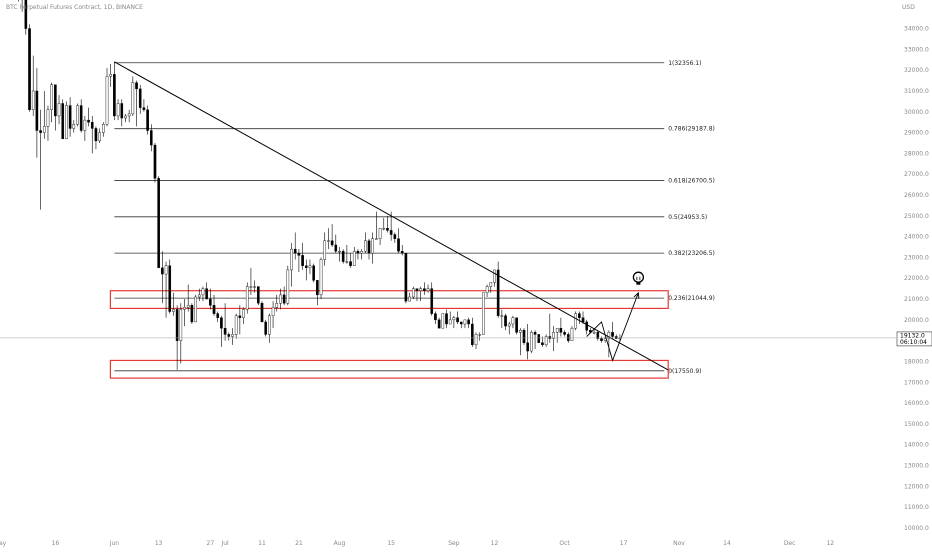 Image resolution: width=932 pixels, height=555 pixels. Describe the element at coordinates (687, 217) in the screenshot. I see `fib-level-label: 0.5(24953.5)` at that location.